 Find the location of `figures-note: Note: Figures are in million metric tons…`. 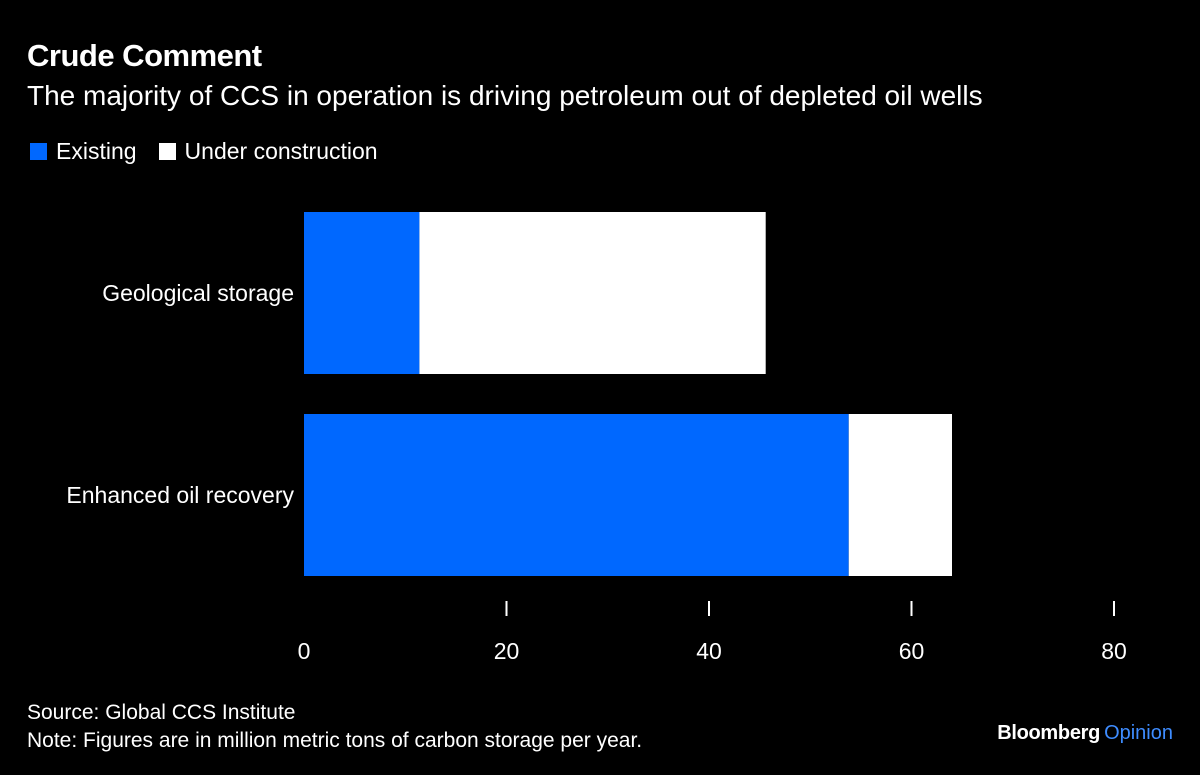

figures-note: Note: Figures are in million metric tons… is located at coordinates (335, 740).